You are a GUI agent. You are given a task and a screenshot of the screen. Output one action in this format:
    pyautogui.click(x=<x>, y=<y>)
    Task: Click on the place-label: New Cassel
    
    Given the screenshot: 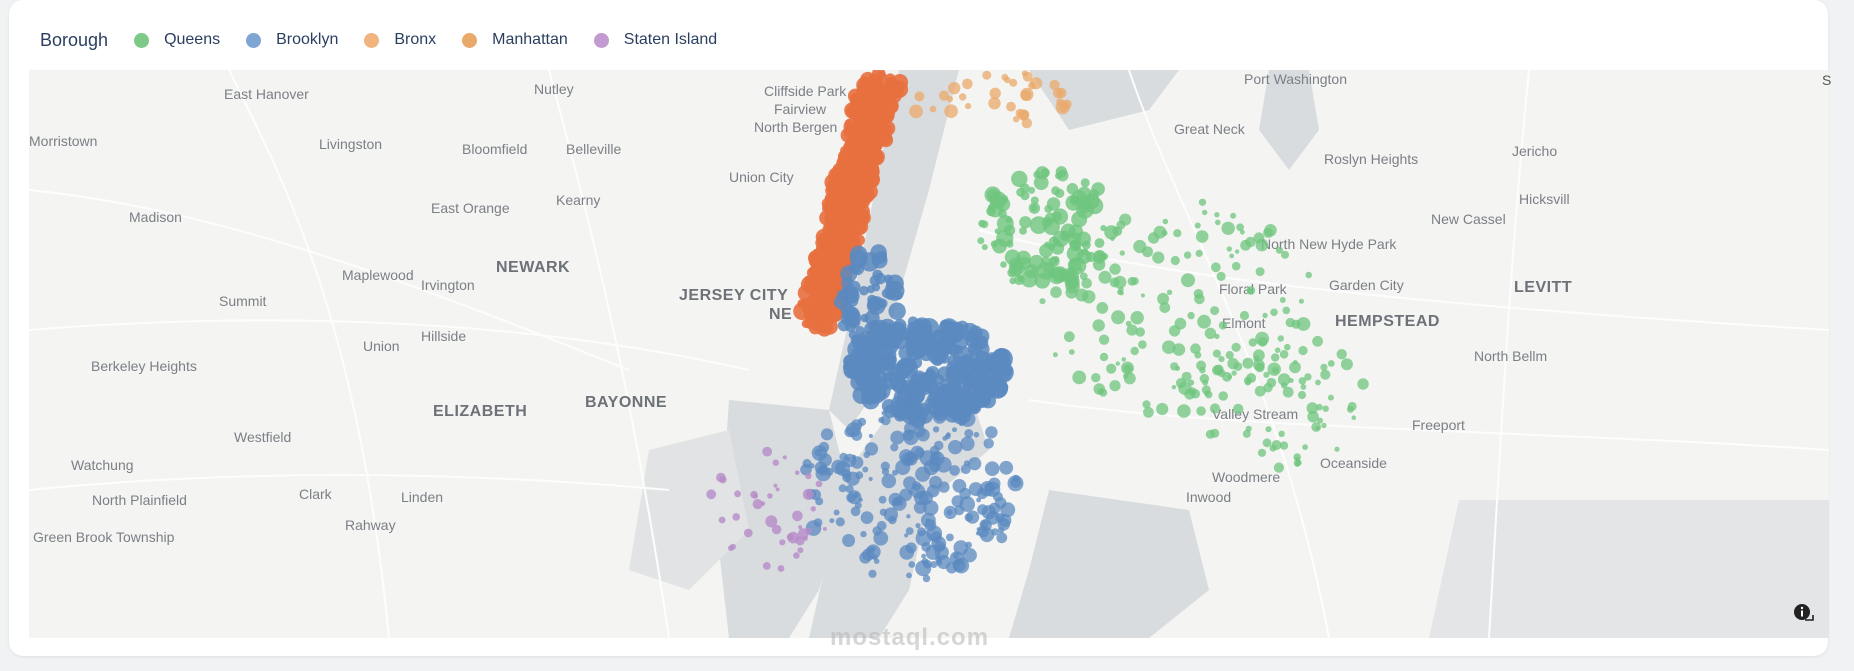 What is the action you would take?
    pyautogui.click(x=1468, y=219)
    